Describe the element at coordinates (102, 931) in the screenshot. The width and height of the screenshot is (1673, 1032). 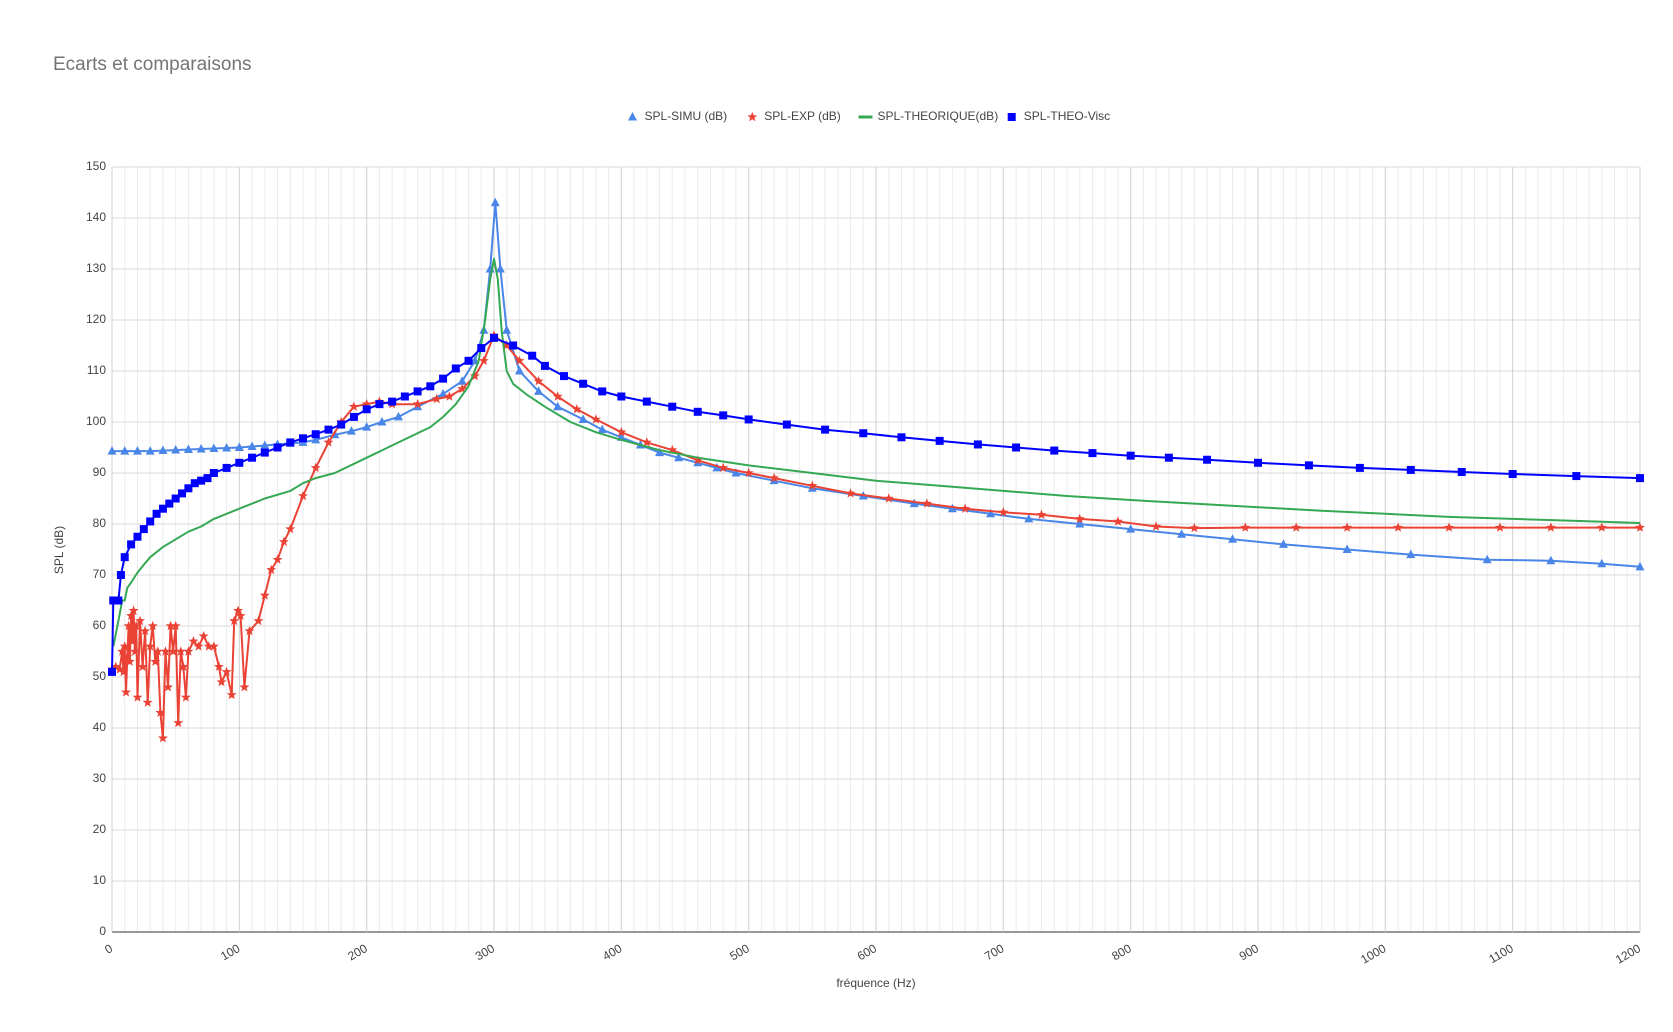
I see `y-tick-label: 0` at that location.